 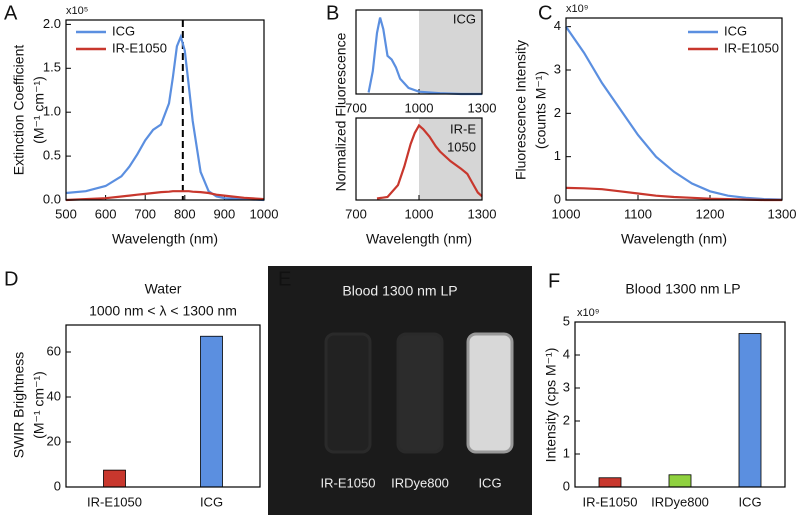 What do you see at coordinates (19, 405) in the screenshot?
I see `y-axis-label: SWIR Brightness` at bounding box center [19, 405].